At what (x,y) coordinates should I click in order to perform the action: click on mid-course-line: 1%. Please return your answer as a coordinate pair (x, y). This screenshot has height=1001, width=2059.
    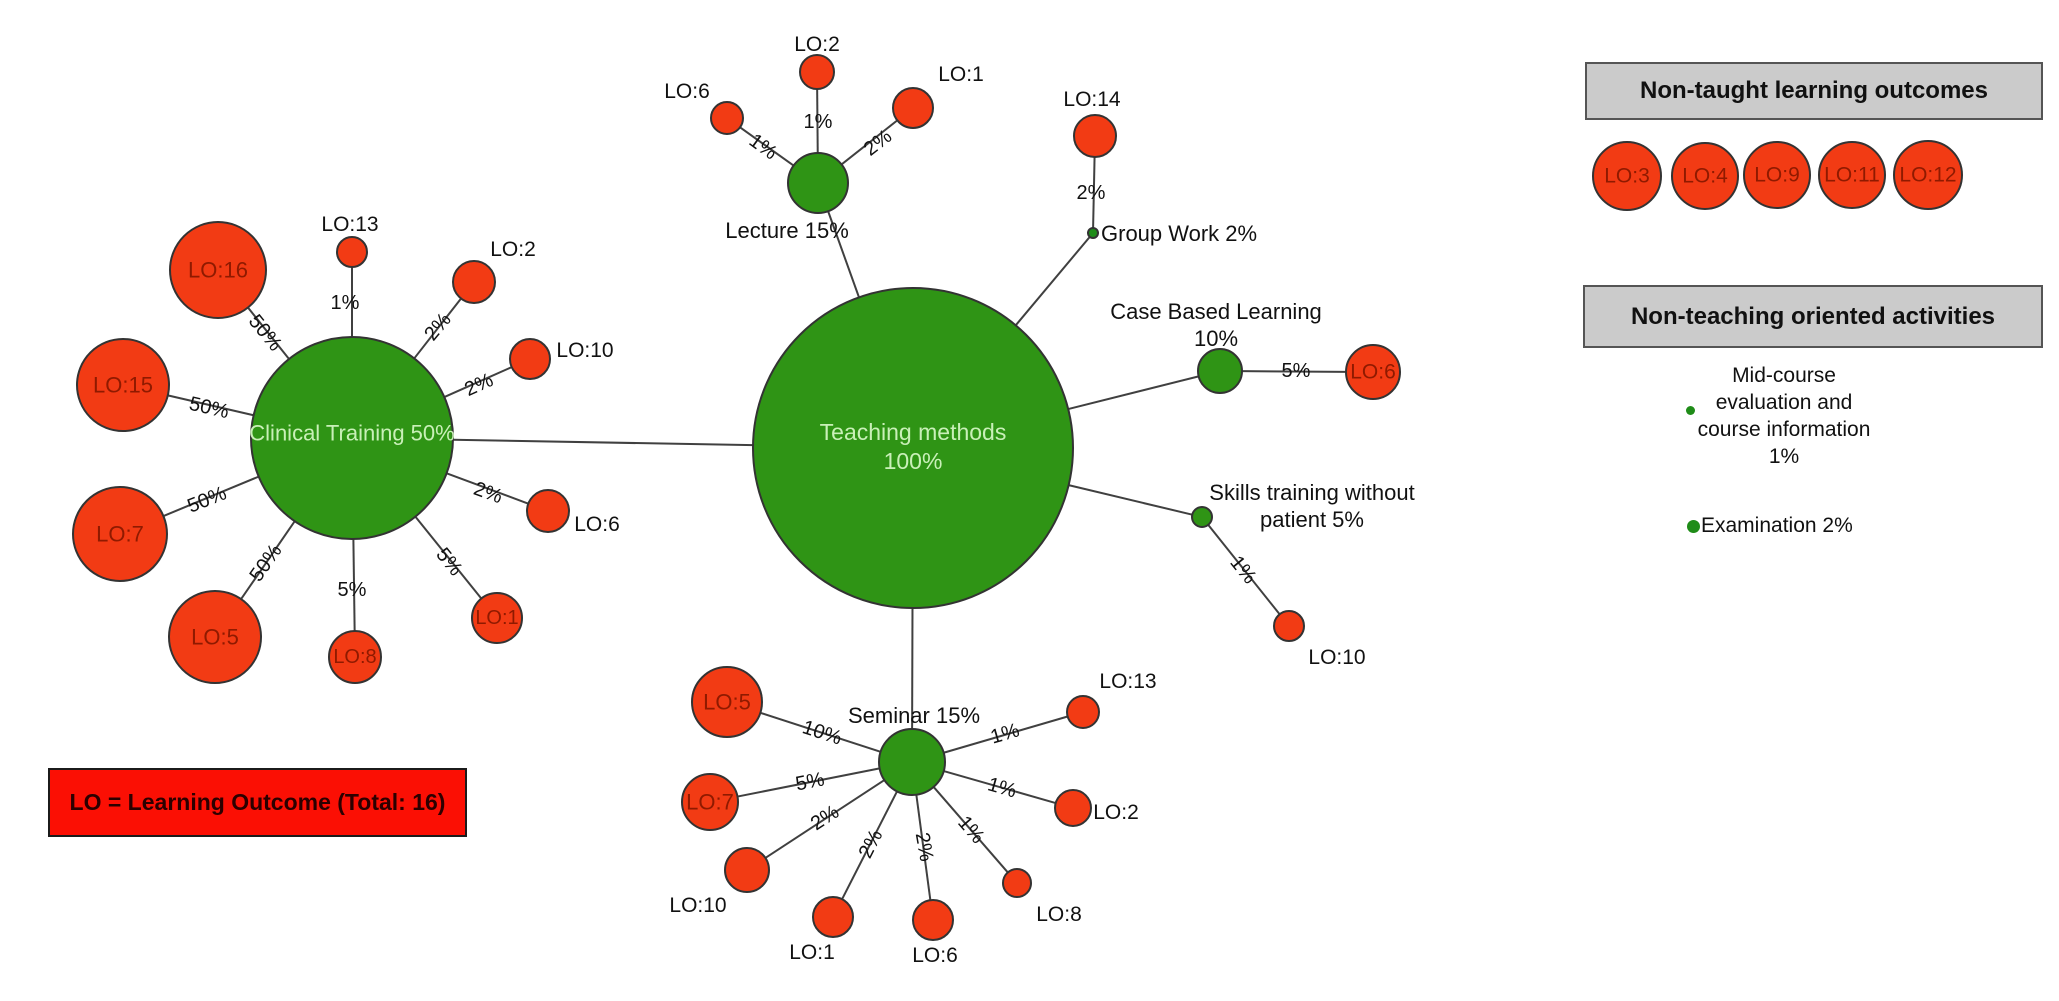
    Looking at the image, I should click on (1784, 456).